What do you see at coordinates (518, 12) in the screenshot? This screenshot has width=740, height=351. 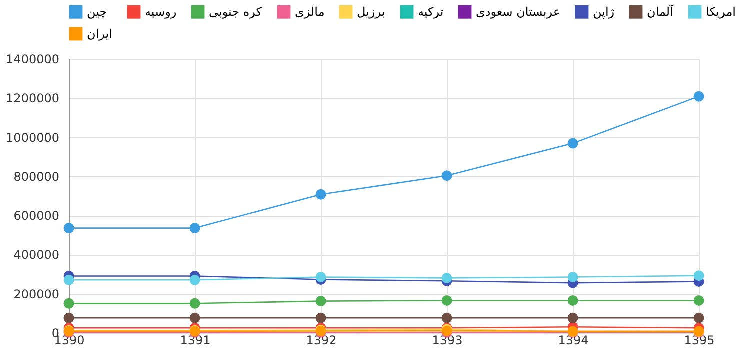 I see `legend-label: عربستان سعودی` at bounding box center [518, 12].